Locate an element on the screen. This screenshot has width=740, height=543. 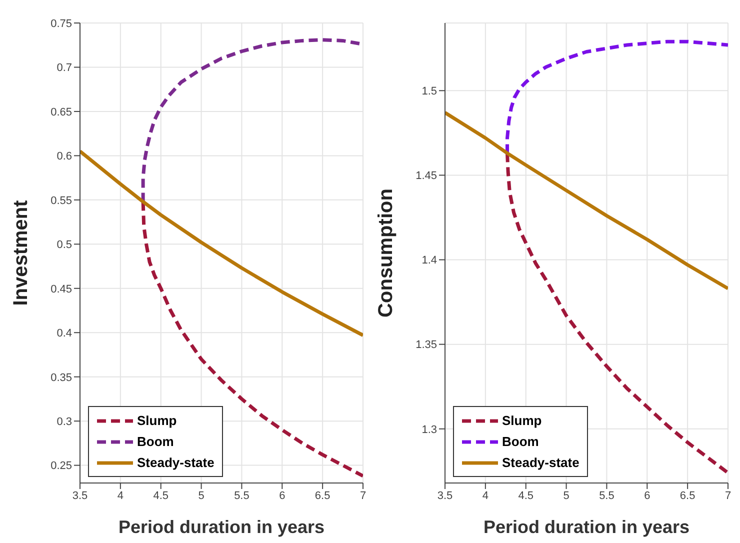
y-tick-label: 1.3 is located at coordinates (429, 430).